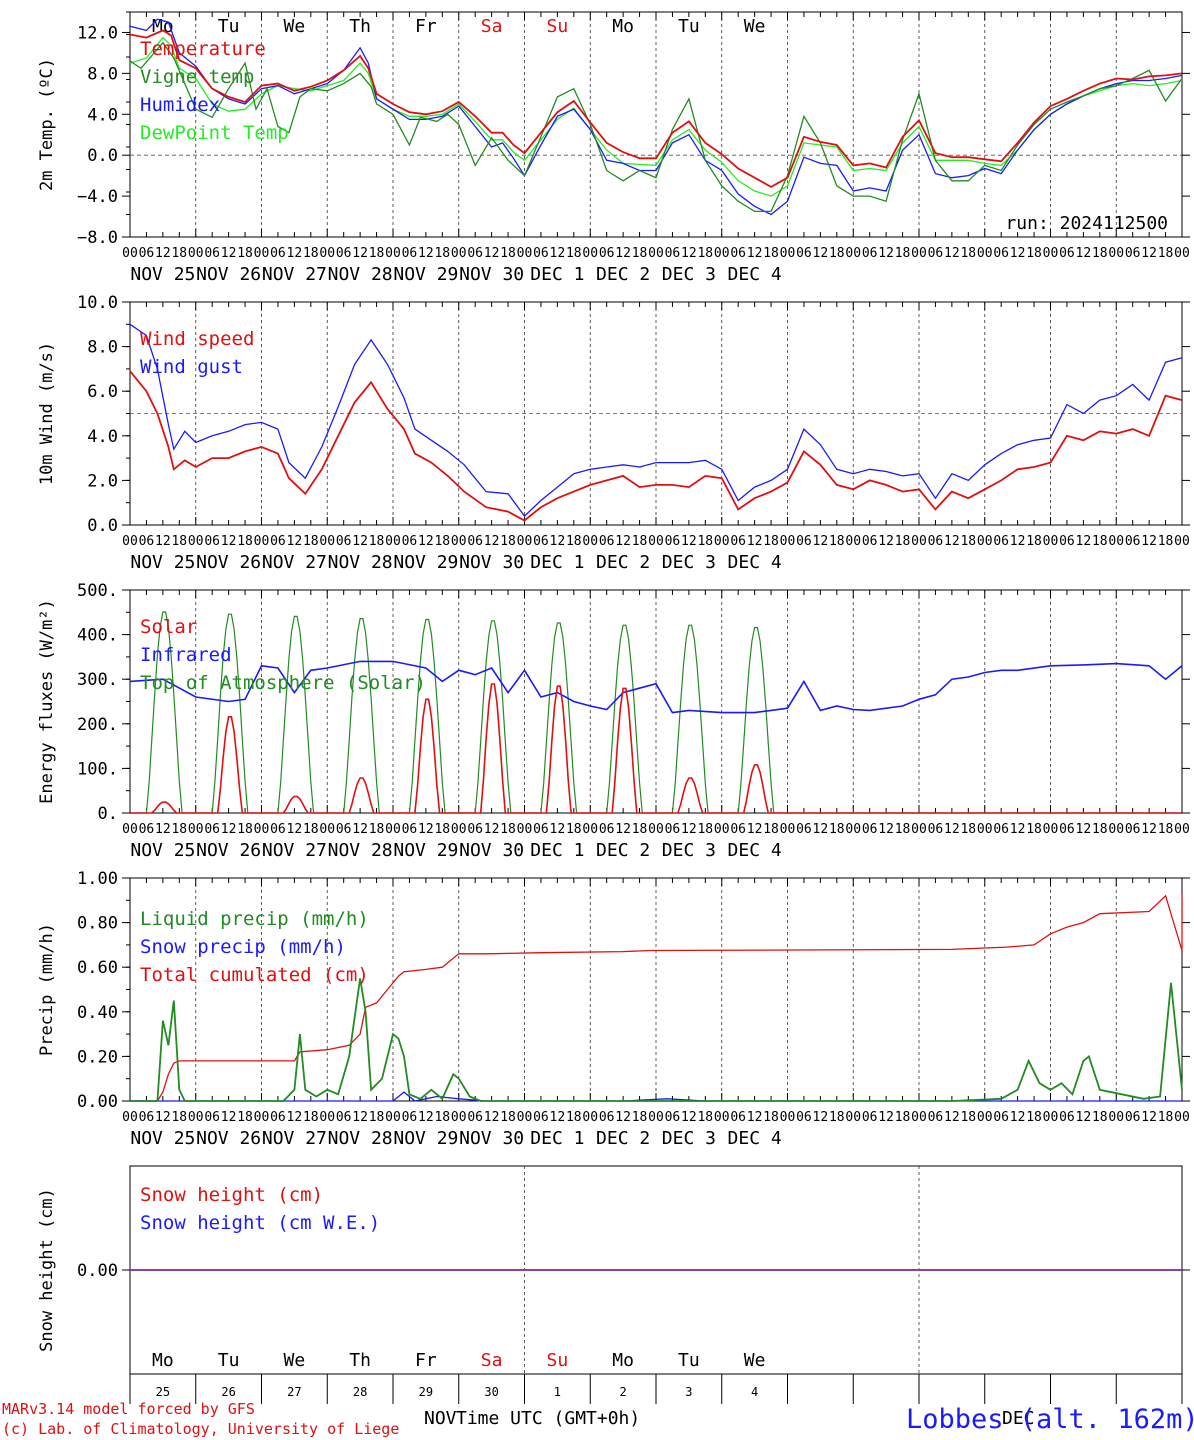 The image size is (1194, 1440). I want to click on day-label-top: Mo, so click(163, 26).